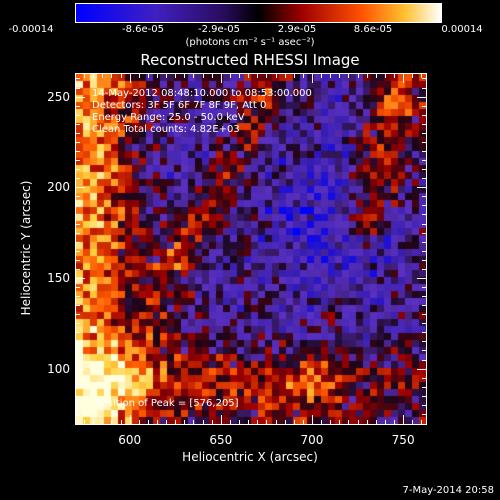 The image size is (500, 500). Describe the element at coordinates (168, 117) in the screenshot. I see `energy-range-annotation: Energy Range: 25.0 - 50.0 keV` at that location.